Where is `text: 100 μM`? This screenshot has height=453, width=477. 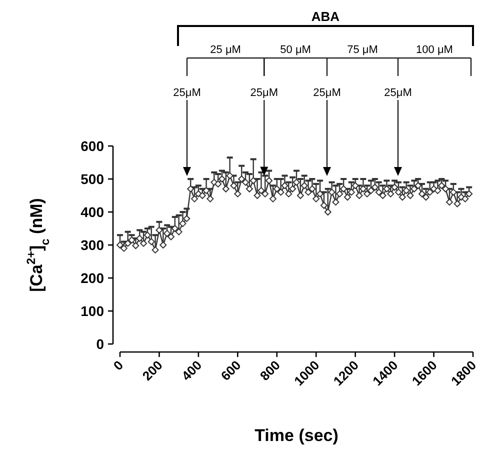
text: 100 μM is located at coordinates (434, 50).